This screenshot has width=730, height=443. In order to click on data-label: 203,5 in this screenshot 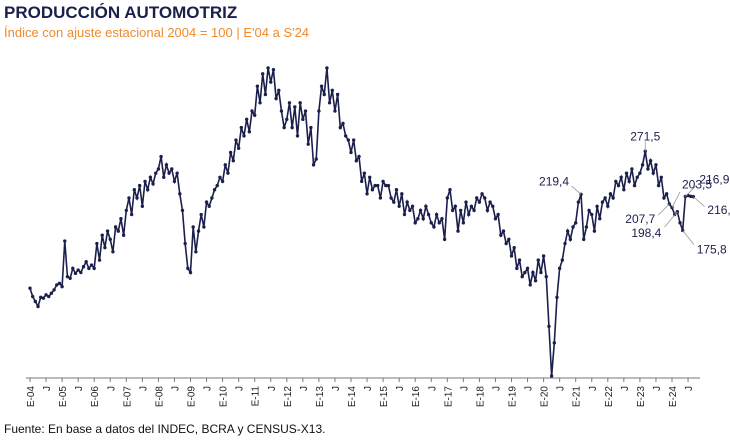, I will do `click(697, 185)`.